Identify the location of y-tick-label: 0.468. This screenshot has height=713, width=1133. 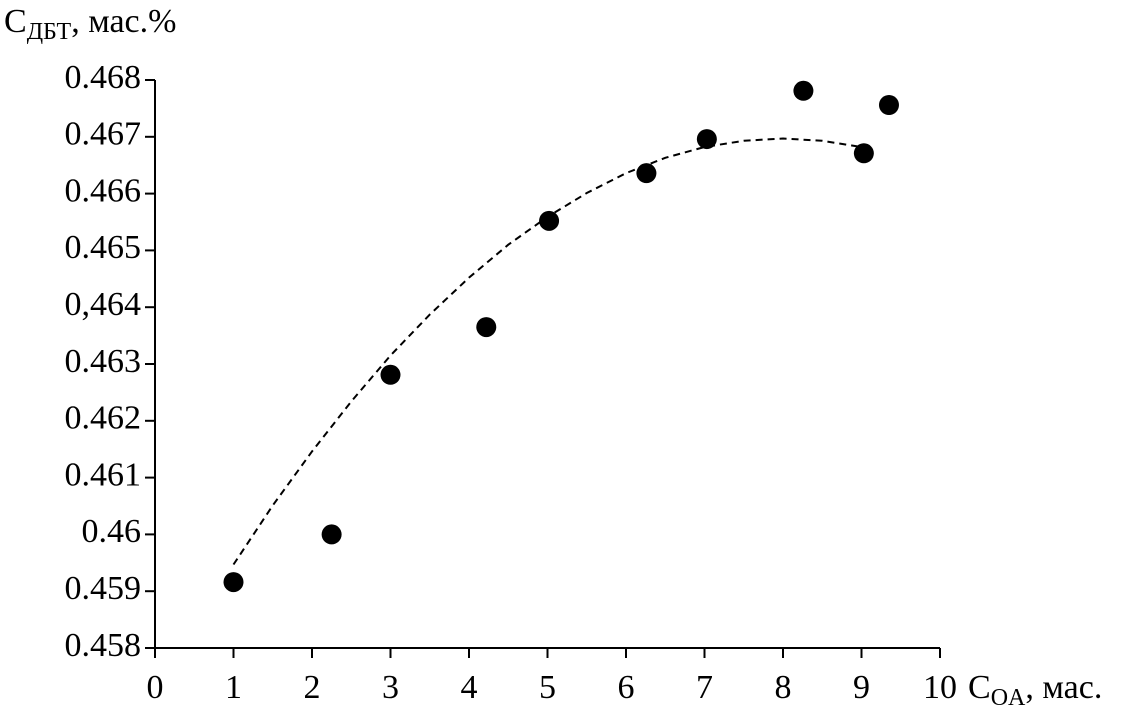
(103, 77).